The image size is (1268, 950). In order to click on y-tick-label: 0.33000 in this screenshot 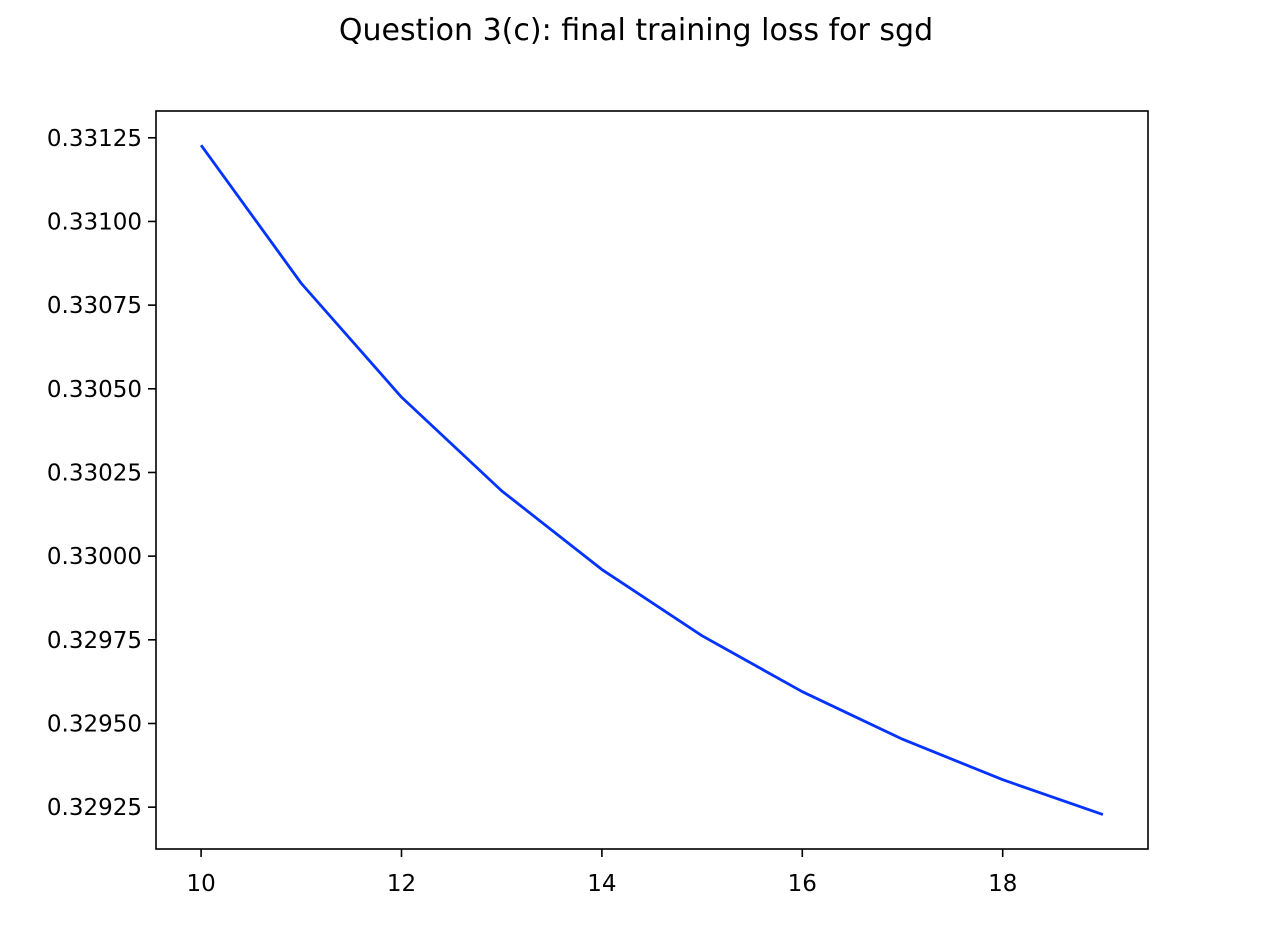, I will do `click(94, 557)`.